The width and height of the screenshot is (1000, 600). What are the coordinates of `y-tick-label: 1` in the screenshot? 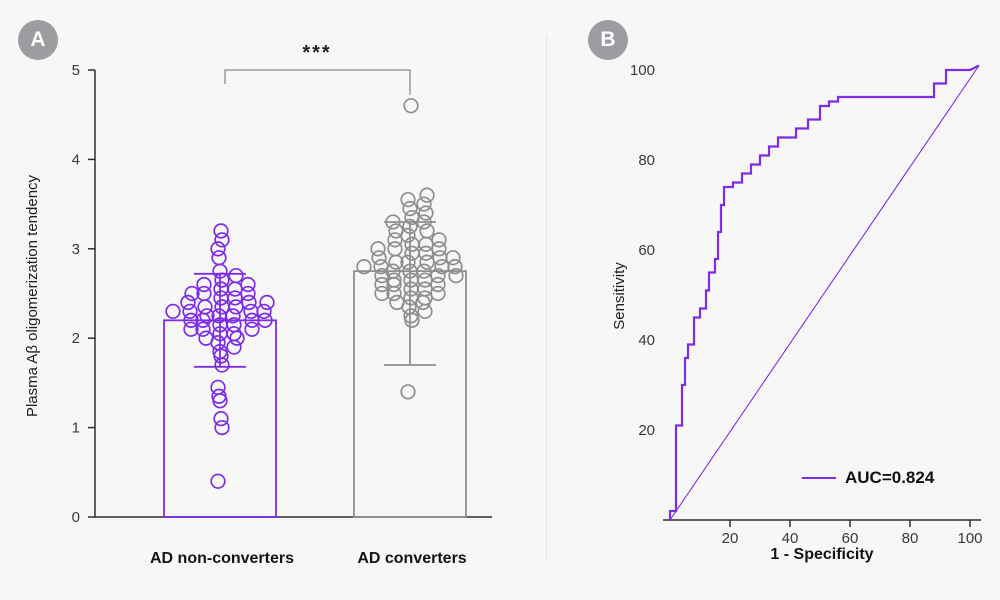 It's located at (76, 428).